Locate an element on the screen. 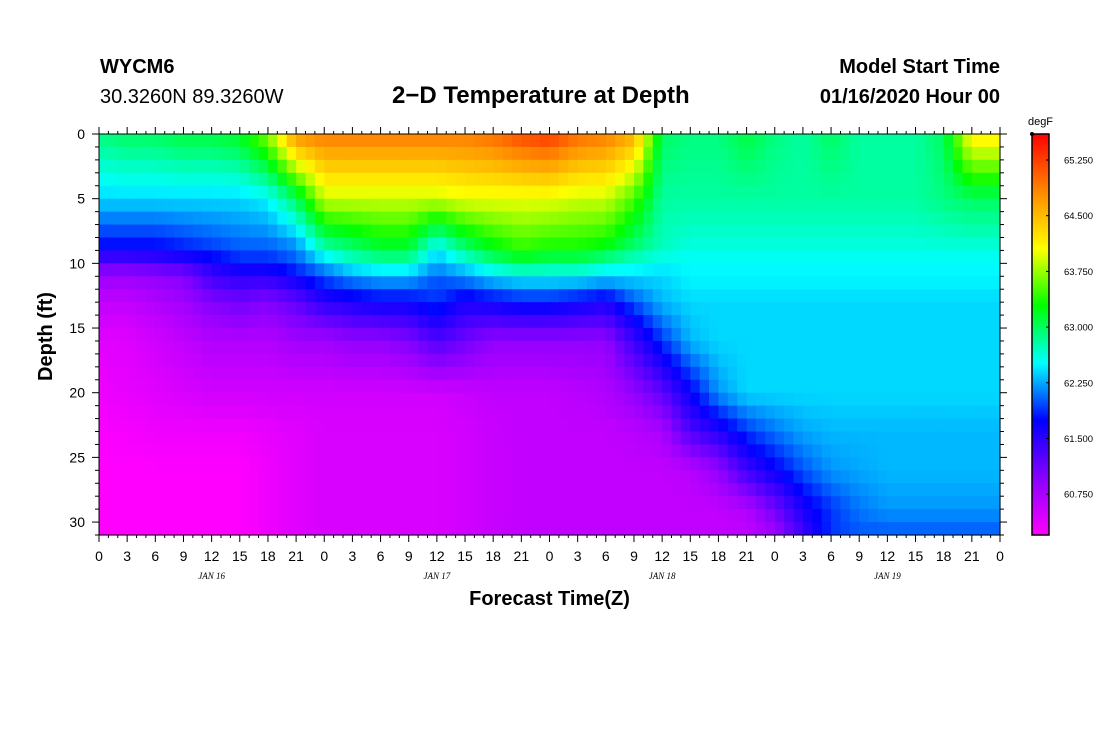  colorbar-tick-label: 65.250 is located at coordinates (1078, 160).